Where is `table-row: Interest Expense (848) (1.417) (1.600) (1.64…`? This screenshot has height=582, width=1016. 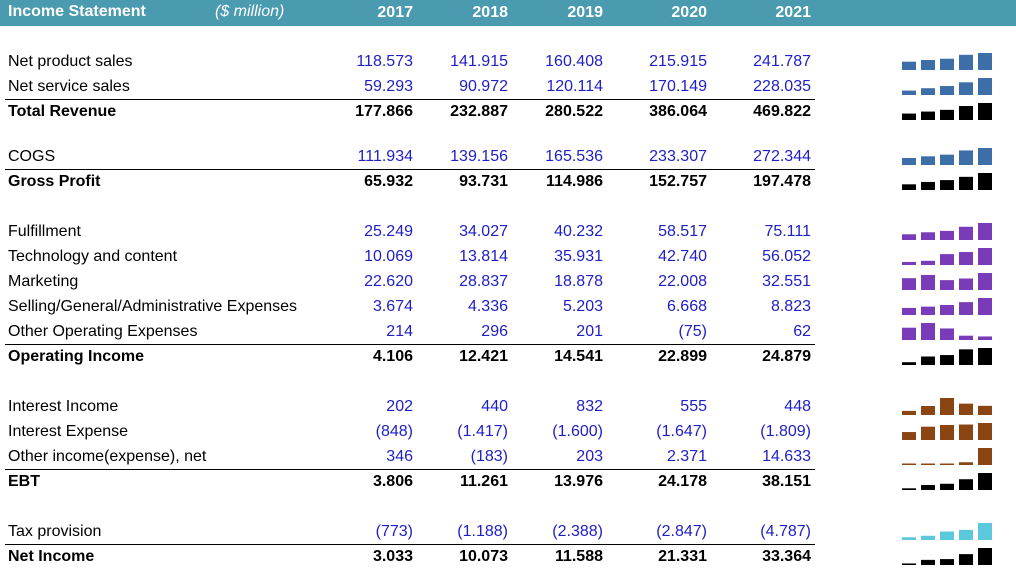
table-row: Interest Expense (848) (1.417) (1.600) (1.64… is located at coordinates (508, 432).